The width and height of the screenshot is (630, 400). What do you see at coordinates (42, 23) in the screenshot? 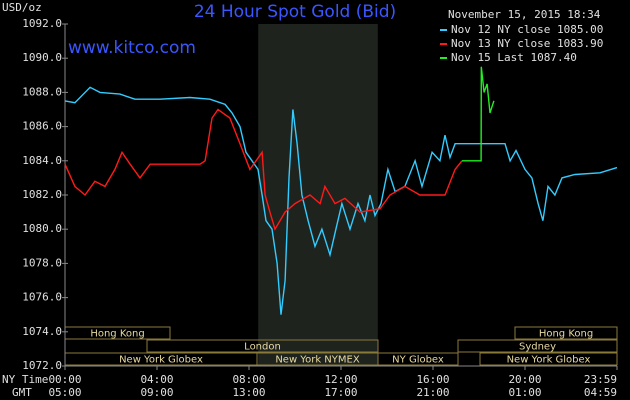
I see `y-tick-label: 1092.0` at bounding box center [42, 23].